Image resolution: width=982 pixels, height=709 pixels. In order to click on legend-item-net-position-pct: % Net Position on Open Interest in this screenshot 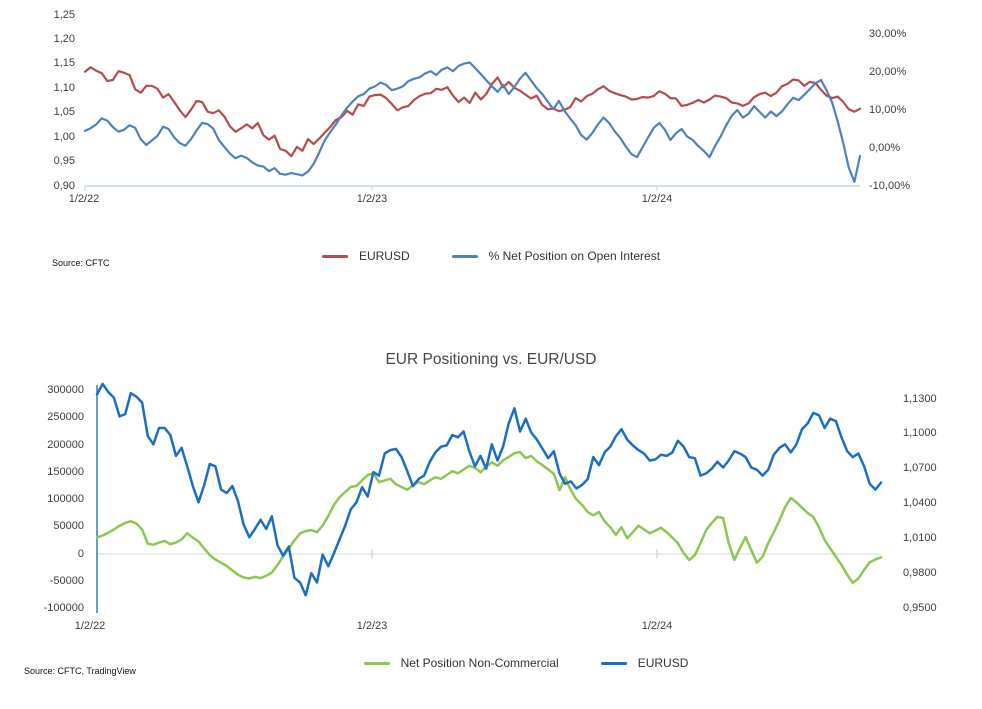, I will do `click(556, 256)`.